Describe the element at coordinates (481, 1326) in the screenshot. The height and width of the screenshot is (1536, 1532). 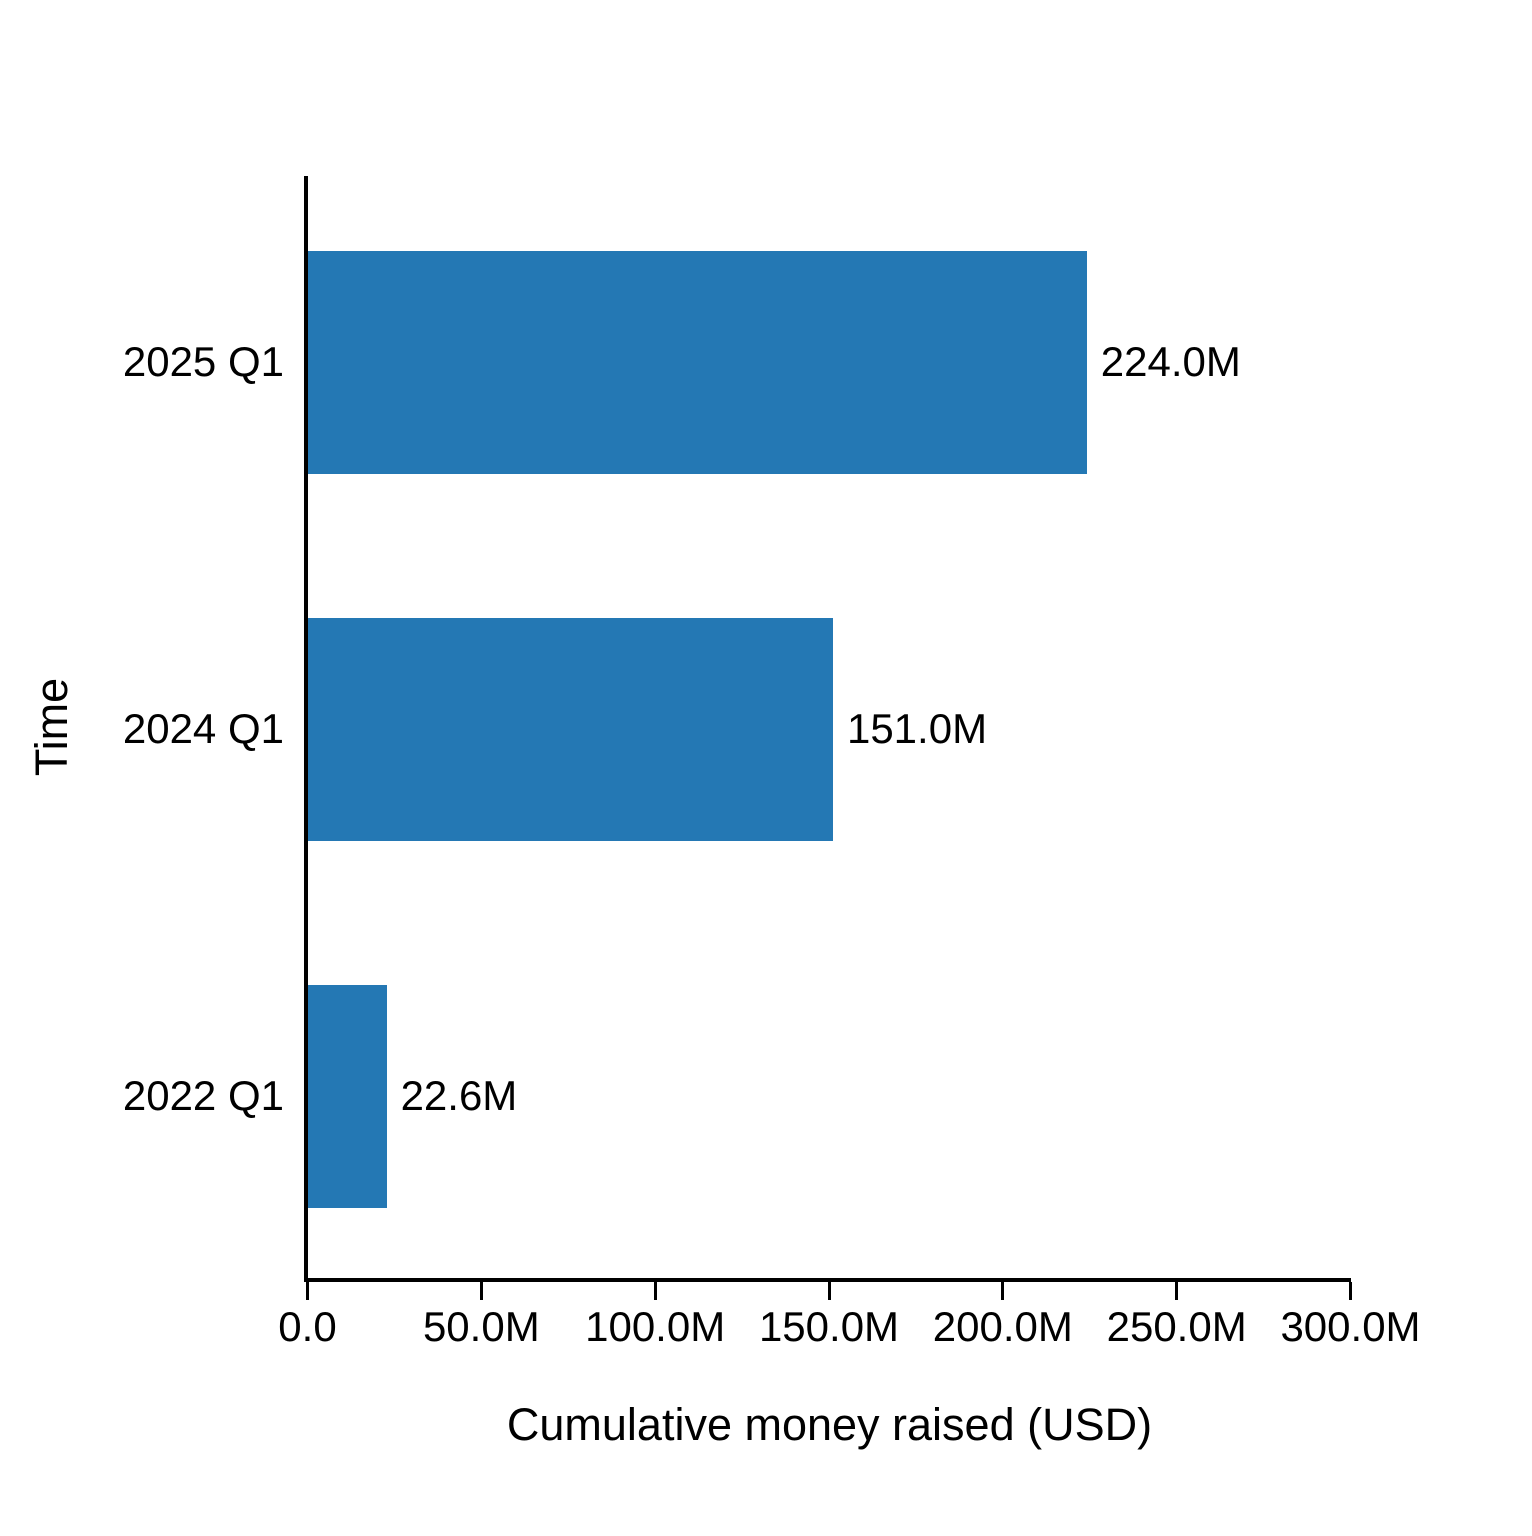
I see `x-tick-label: 50.0M` at that location.